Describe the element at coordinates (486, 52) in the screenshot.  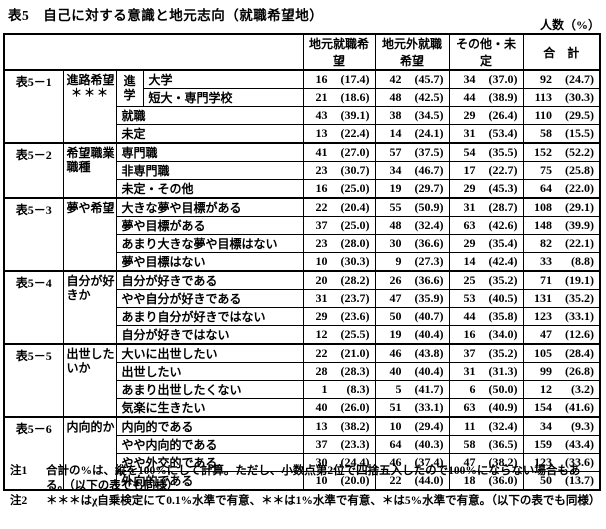
I see `column-header: その他・未定` at that location.